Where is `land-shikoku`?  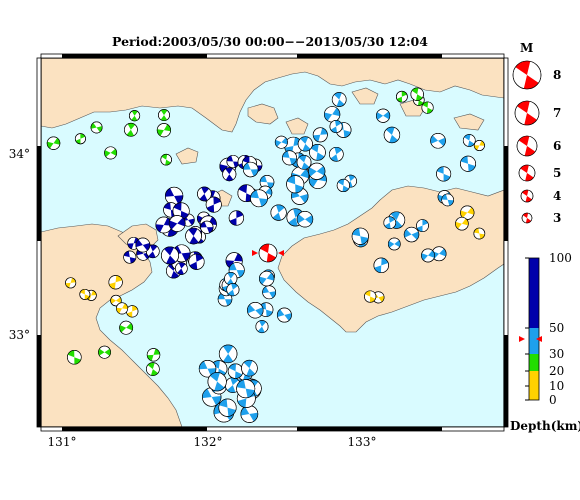
land-shikoku is located at coordinates (390, 259).